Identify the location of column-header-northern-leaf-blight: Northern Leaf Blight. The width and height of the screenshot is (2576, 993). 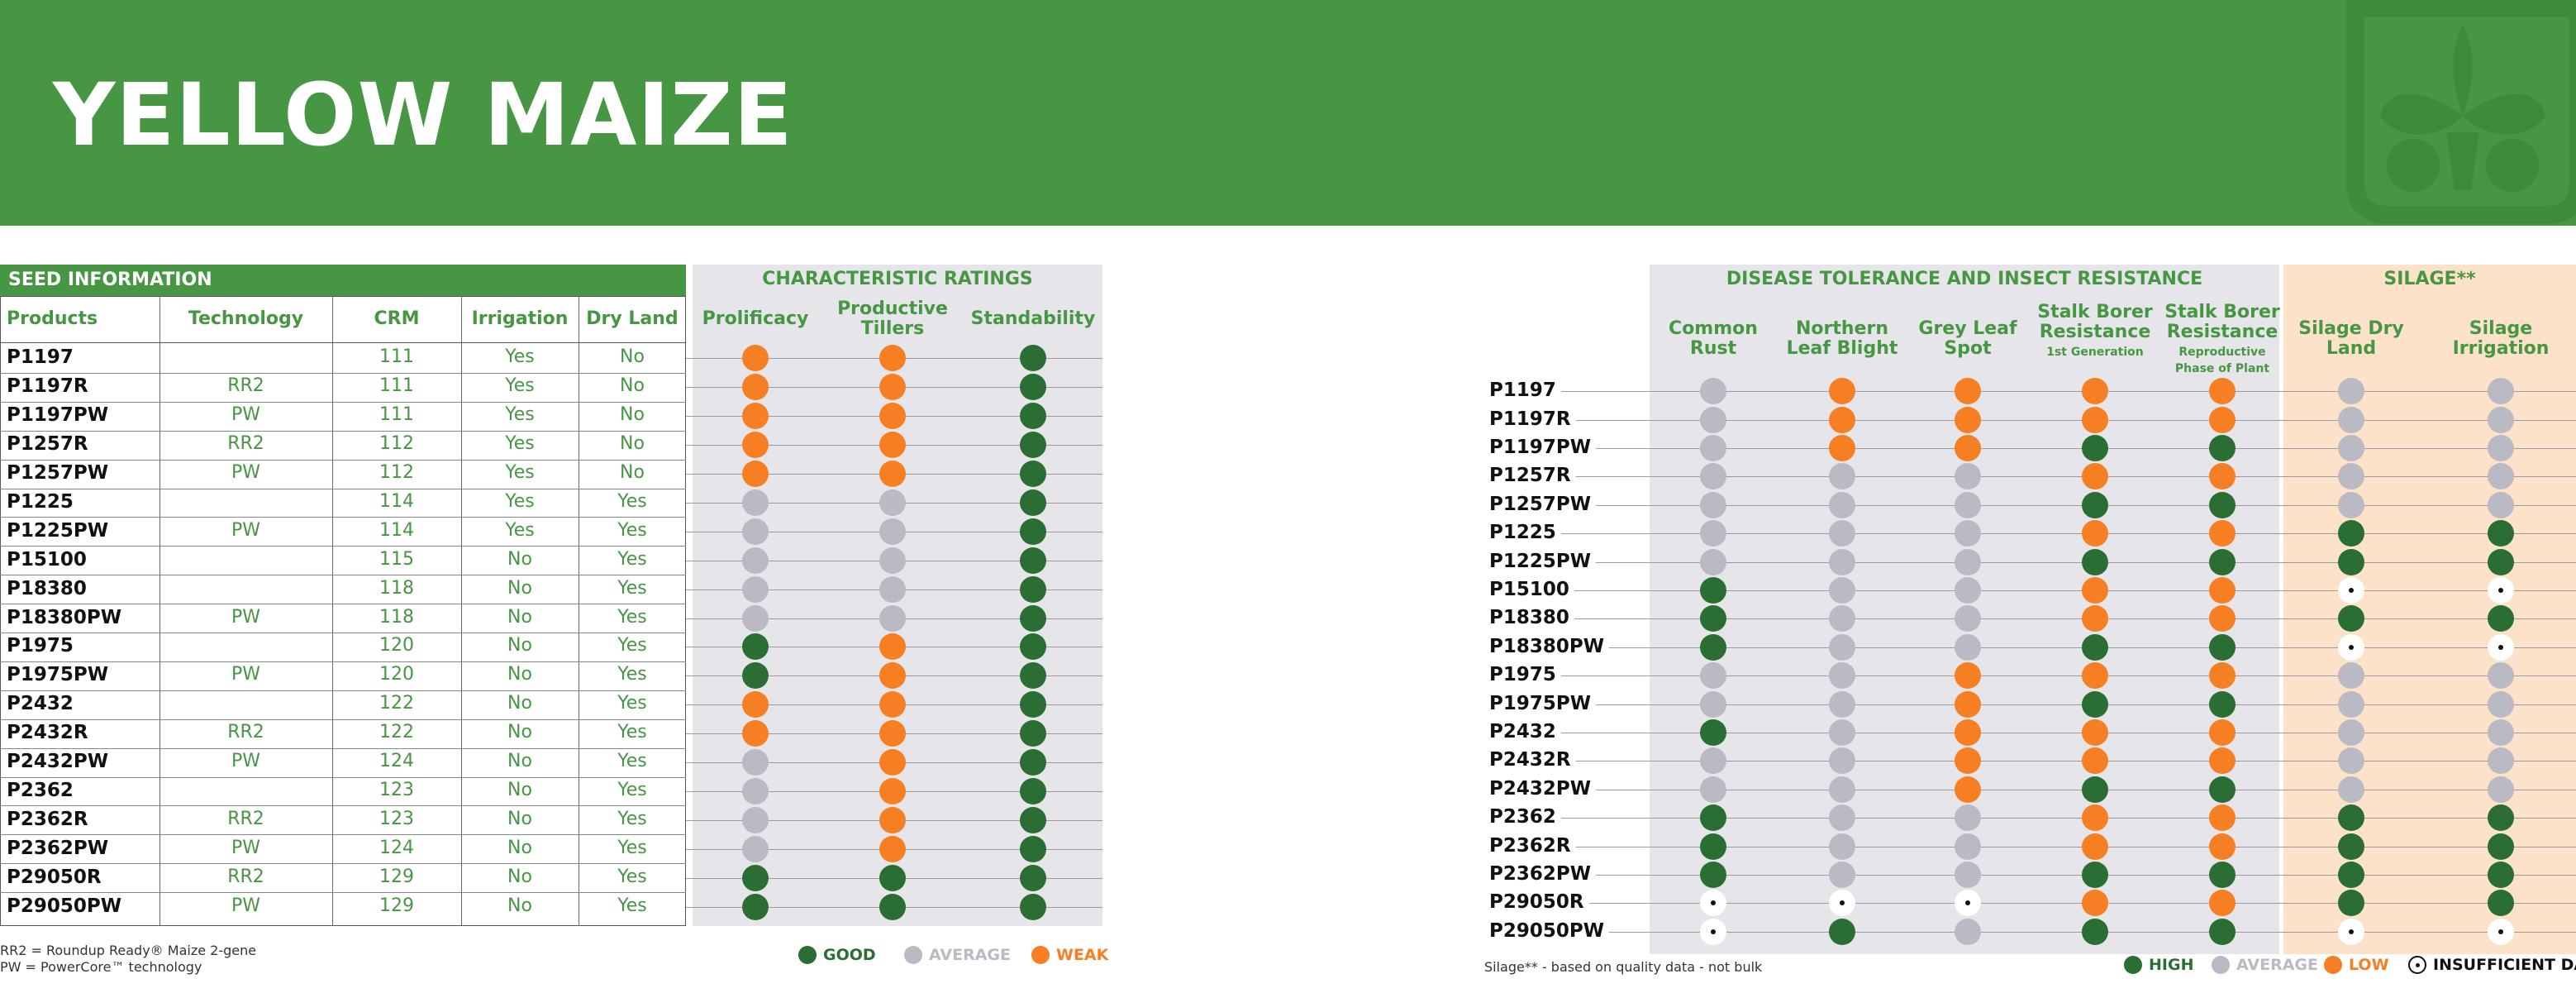
(1842, 338).